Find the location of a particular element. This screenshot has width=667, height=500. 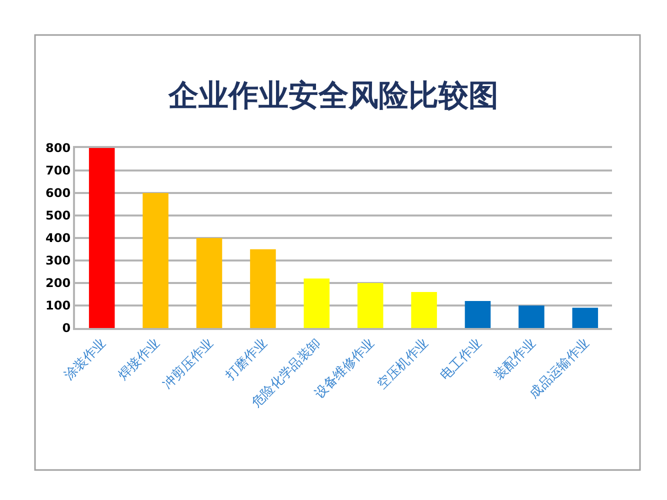

y-tick-label: 100 is located at coordinates (58, 305).